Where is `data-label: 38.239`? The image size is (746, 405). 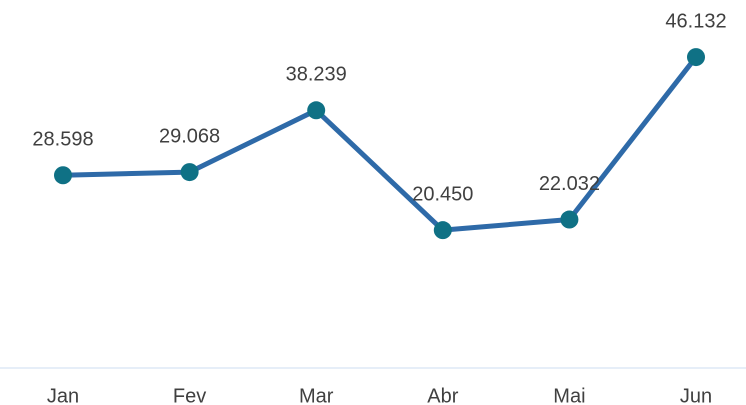
data-label: 38.239 is located at coordinates (316, 75).